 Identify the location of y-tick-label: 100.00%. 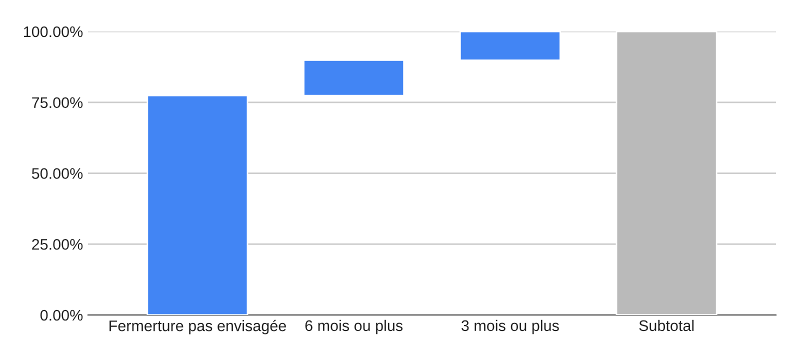
(53, 32).